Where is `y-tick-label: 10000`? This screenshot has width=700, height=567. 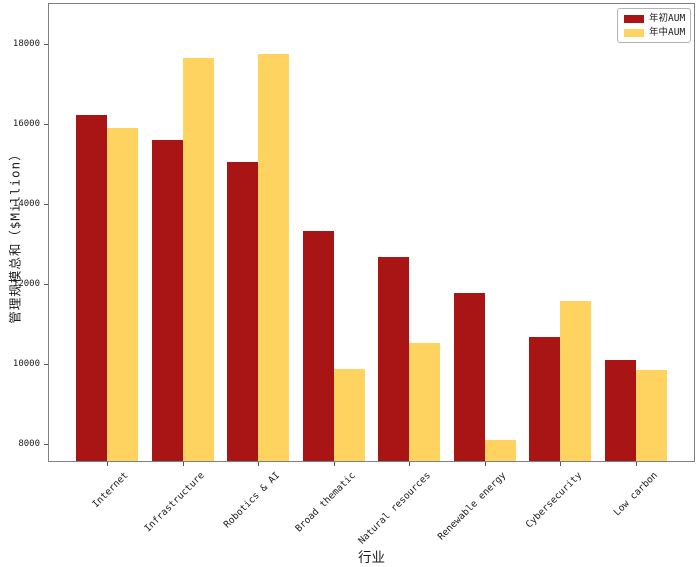 y-tick-label: 10000 is located at coordinates (26, 363).